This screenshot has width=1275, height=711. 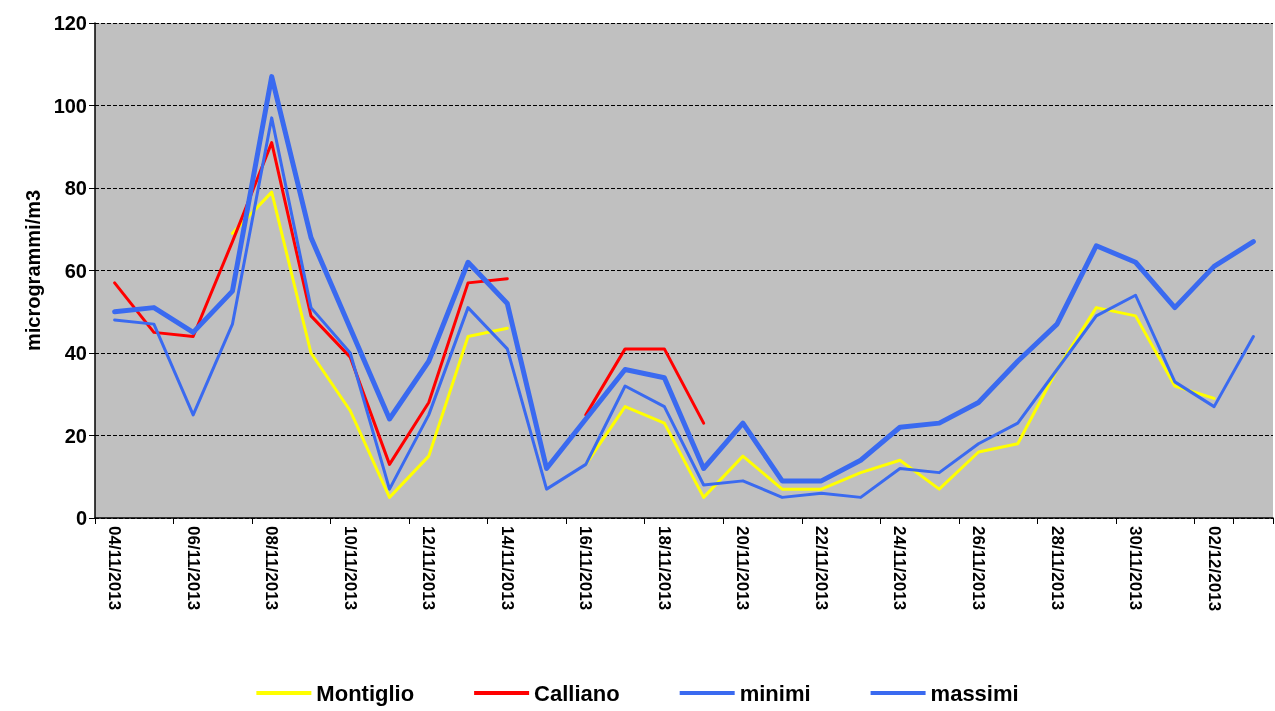 I want to click on x-tick-label: 26/11/2013, so click(x=978, y=568).